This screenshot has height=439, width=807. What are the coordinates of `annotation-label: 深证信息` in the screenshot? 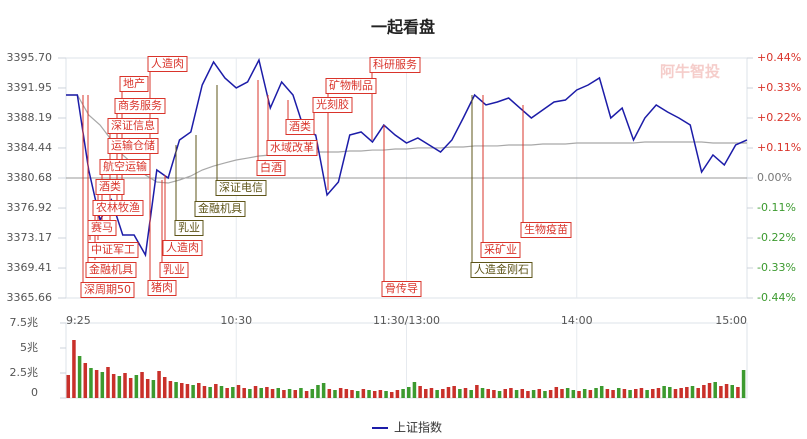 It's located at (133, 125).